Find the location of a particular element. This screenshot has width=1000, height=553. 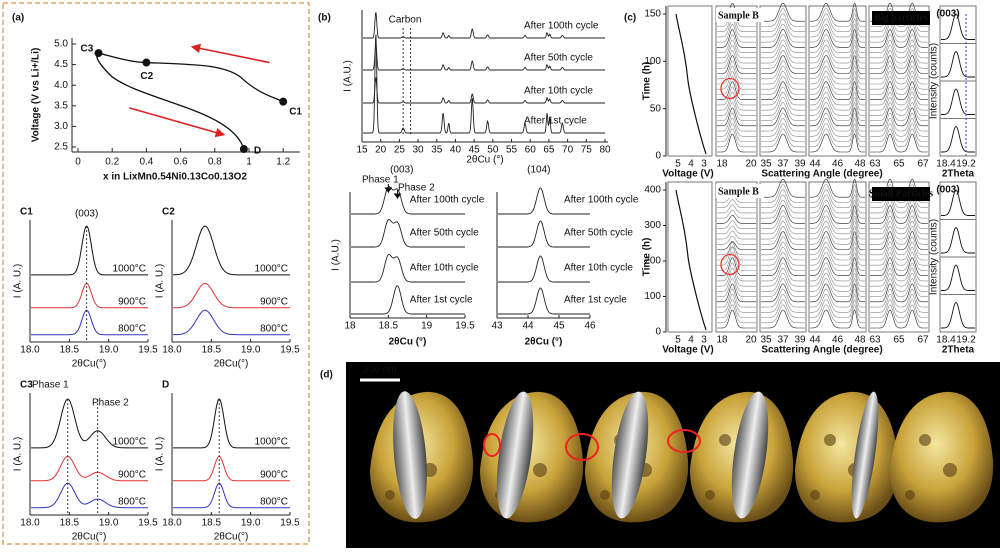

inset-trace is located at coordinates (958, 26).